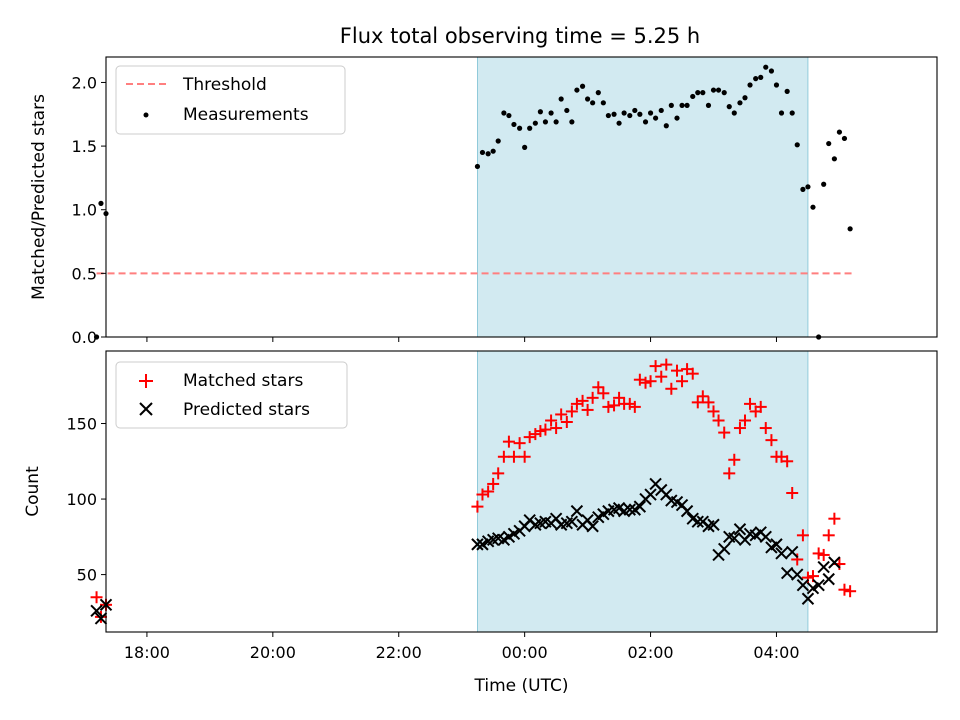 This screenshot has height=720, width=960. Describe the element at coordinates (86, 500) in the screenshot. I see `count-y-ticks: 50 100 150` at that location.